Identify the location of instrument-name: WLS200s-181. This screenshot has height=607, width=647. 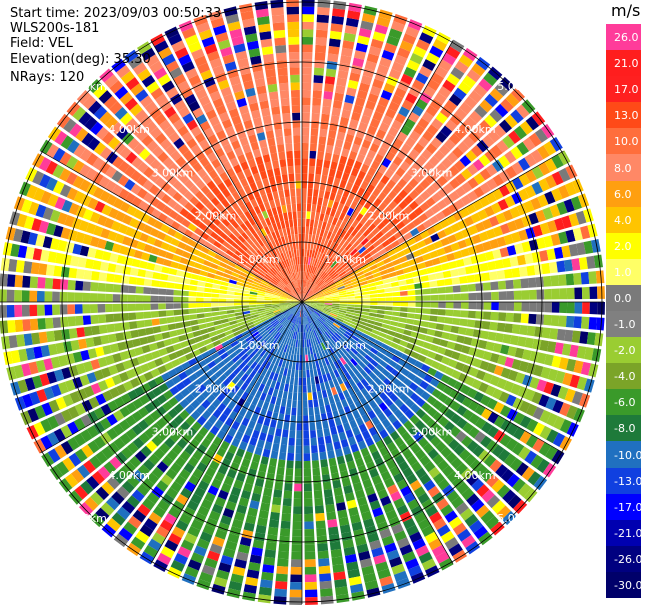
(55, 28).